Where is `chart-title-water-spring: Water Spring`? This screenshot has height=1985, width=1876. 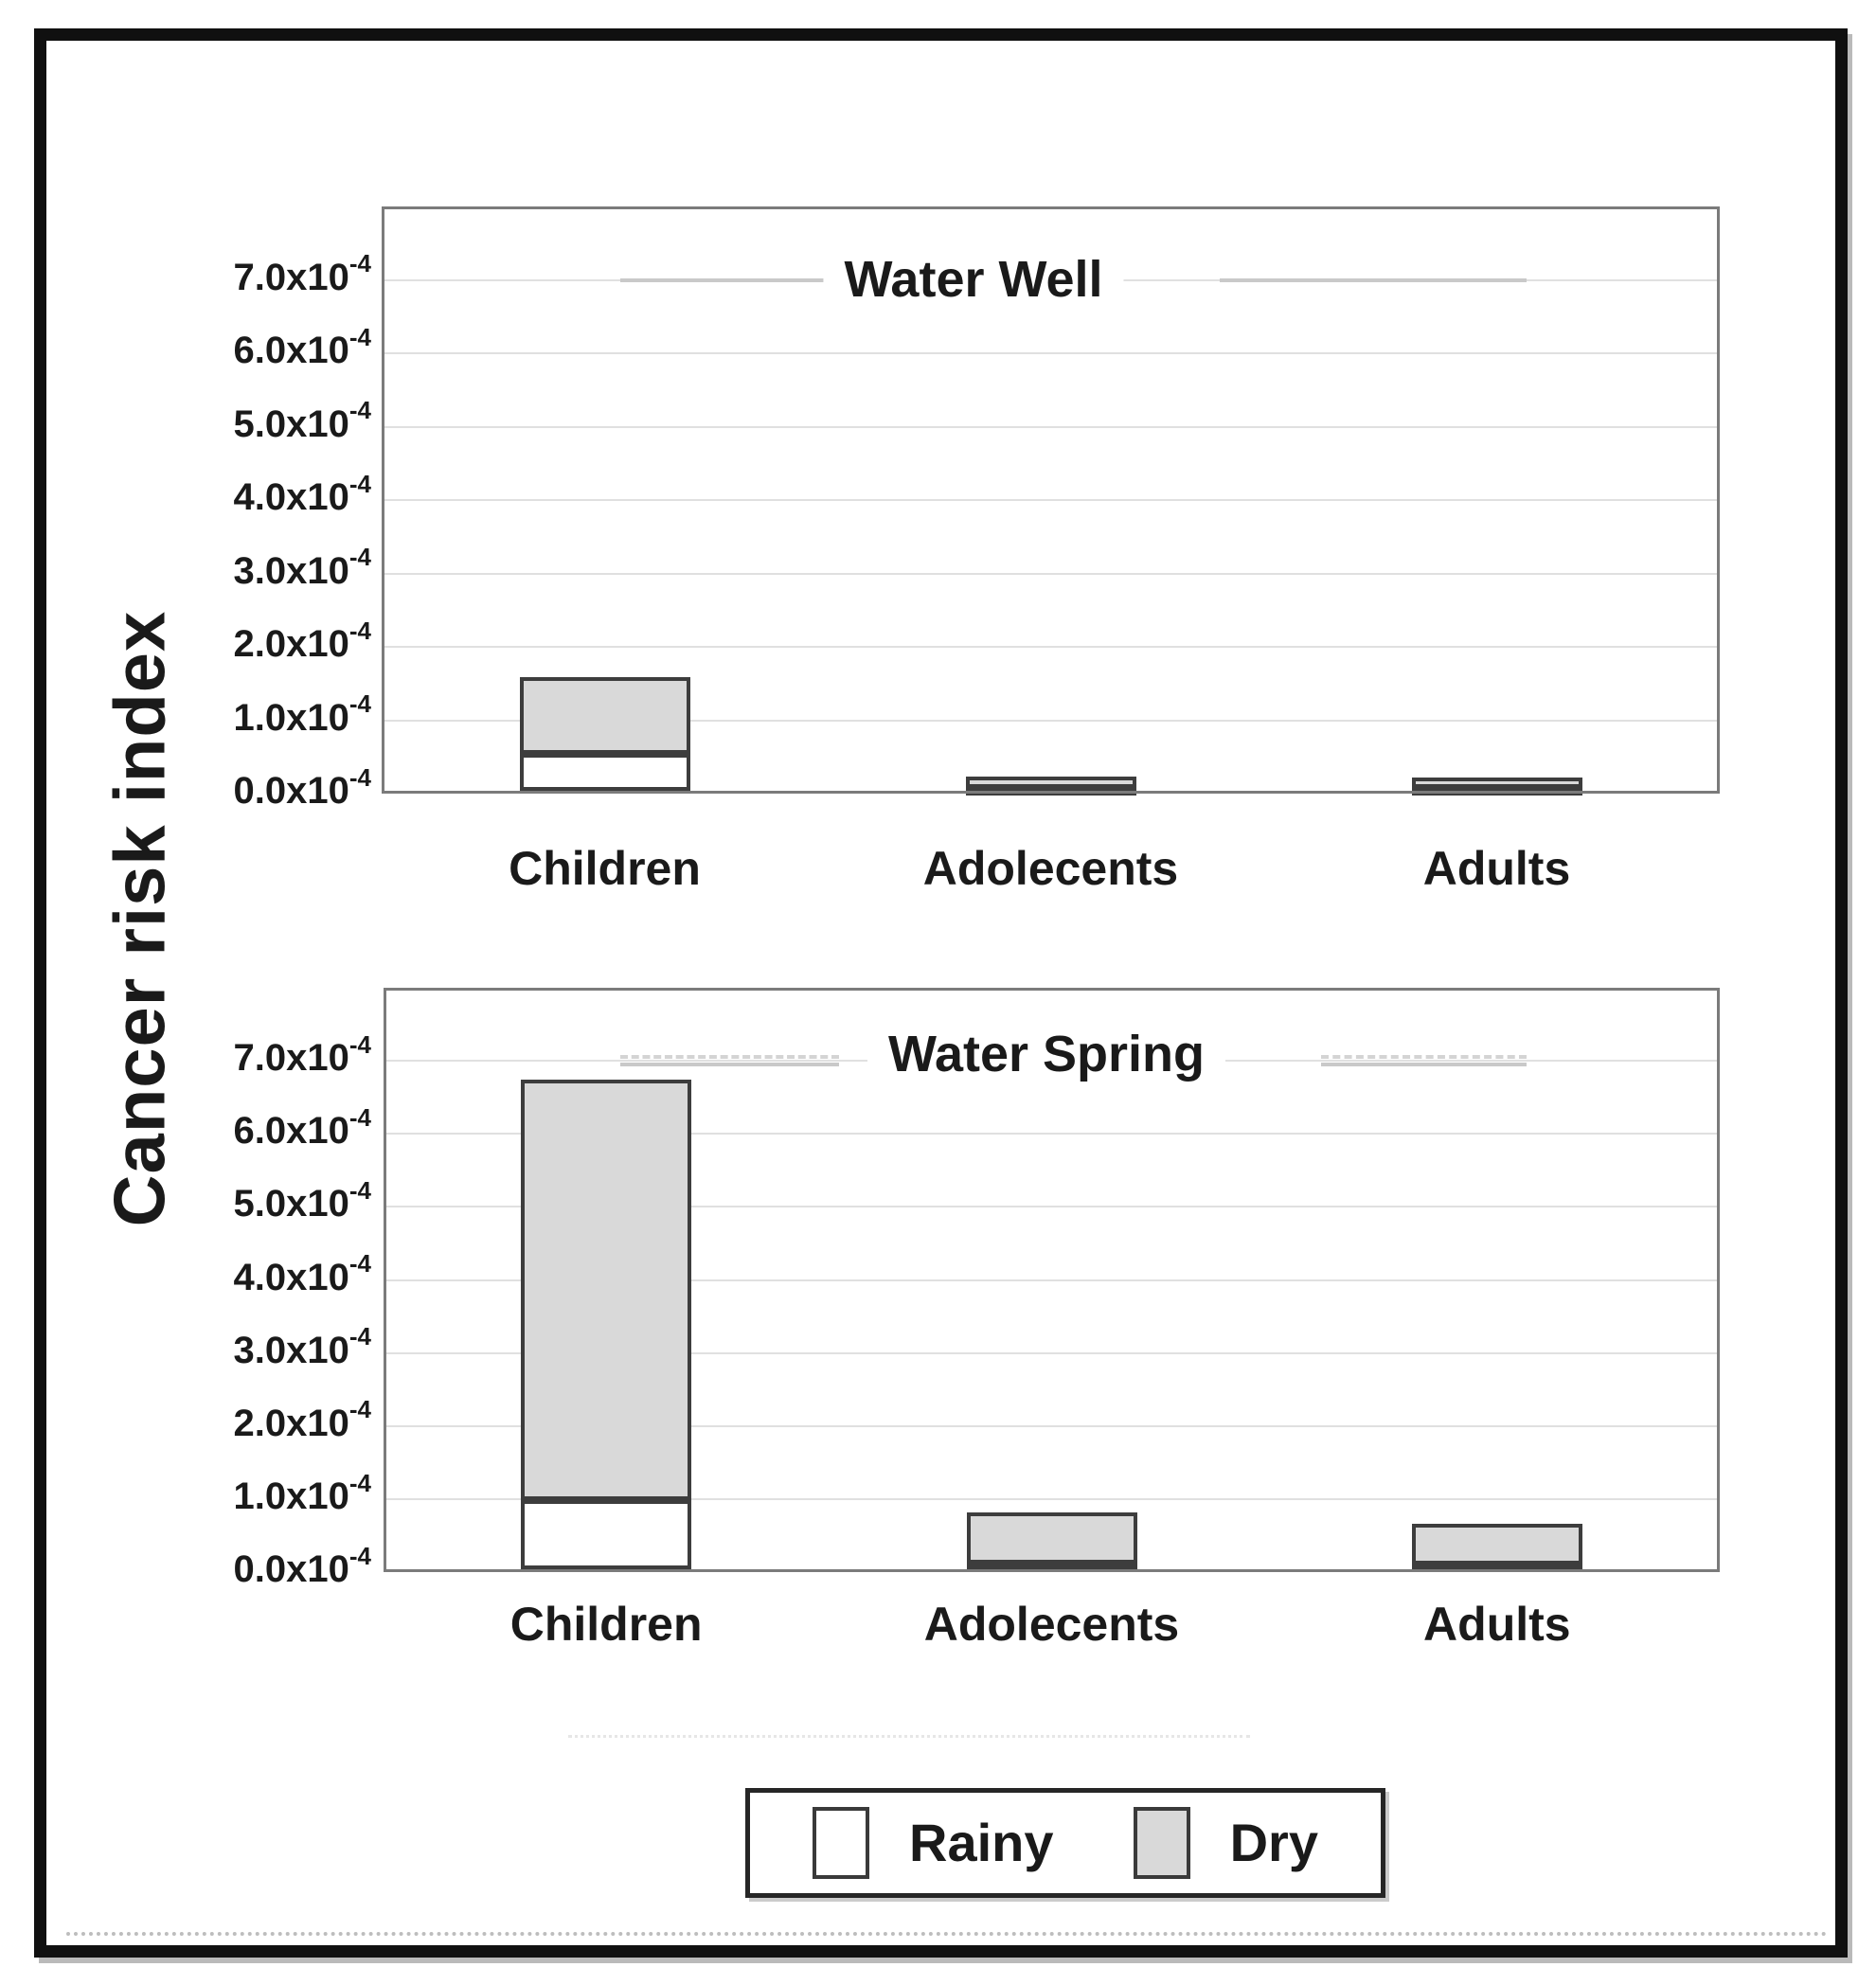
chart-title-water-spring: Water Spring is located at coordinates (1046, 1054).